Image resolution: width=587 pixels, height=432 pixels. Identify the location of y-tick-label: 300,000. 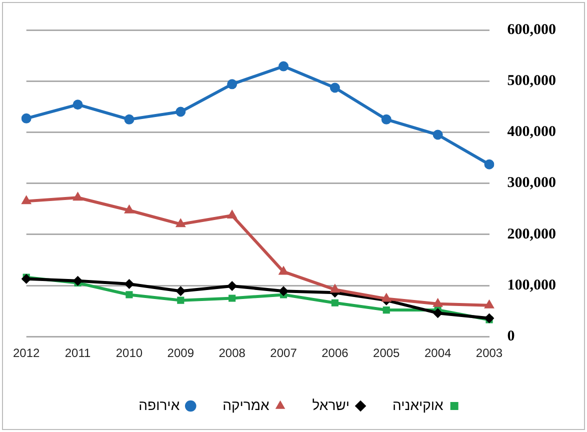
(531, 183).